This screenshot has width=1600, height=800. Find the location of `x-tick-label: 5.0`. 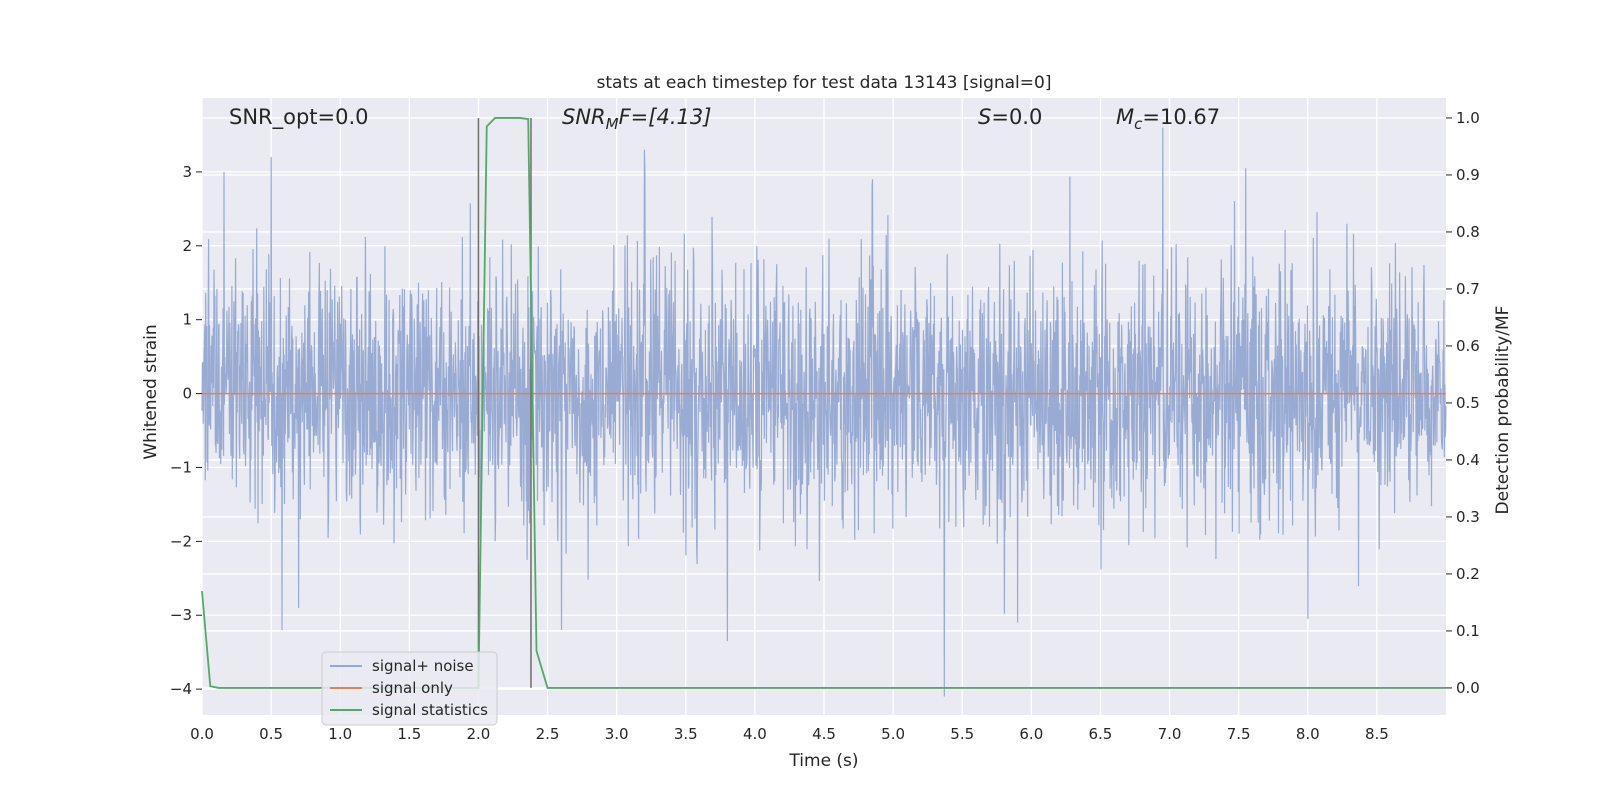

x-tick-label: 5.0 is located at coordinates (893, 734).